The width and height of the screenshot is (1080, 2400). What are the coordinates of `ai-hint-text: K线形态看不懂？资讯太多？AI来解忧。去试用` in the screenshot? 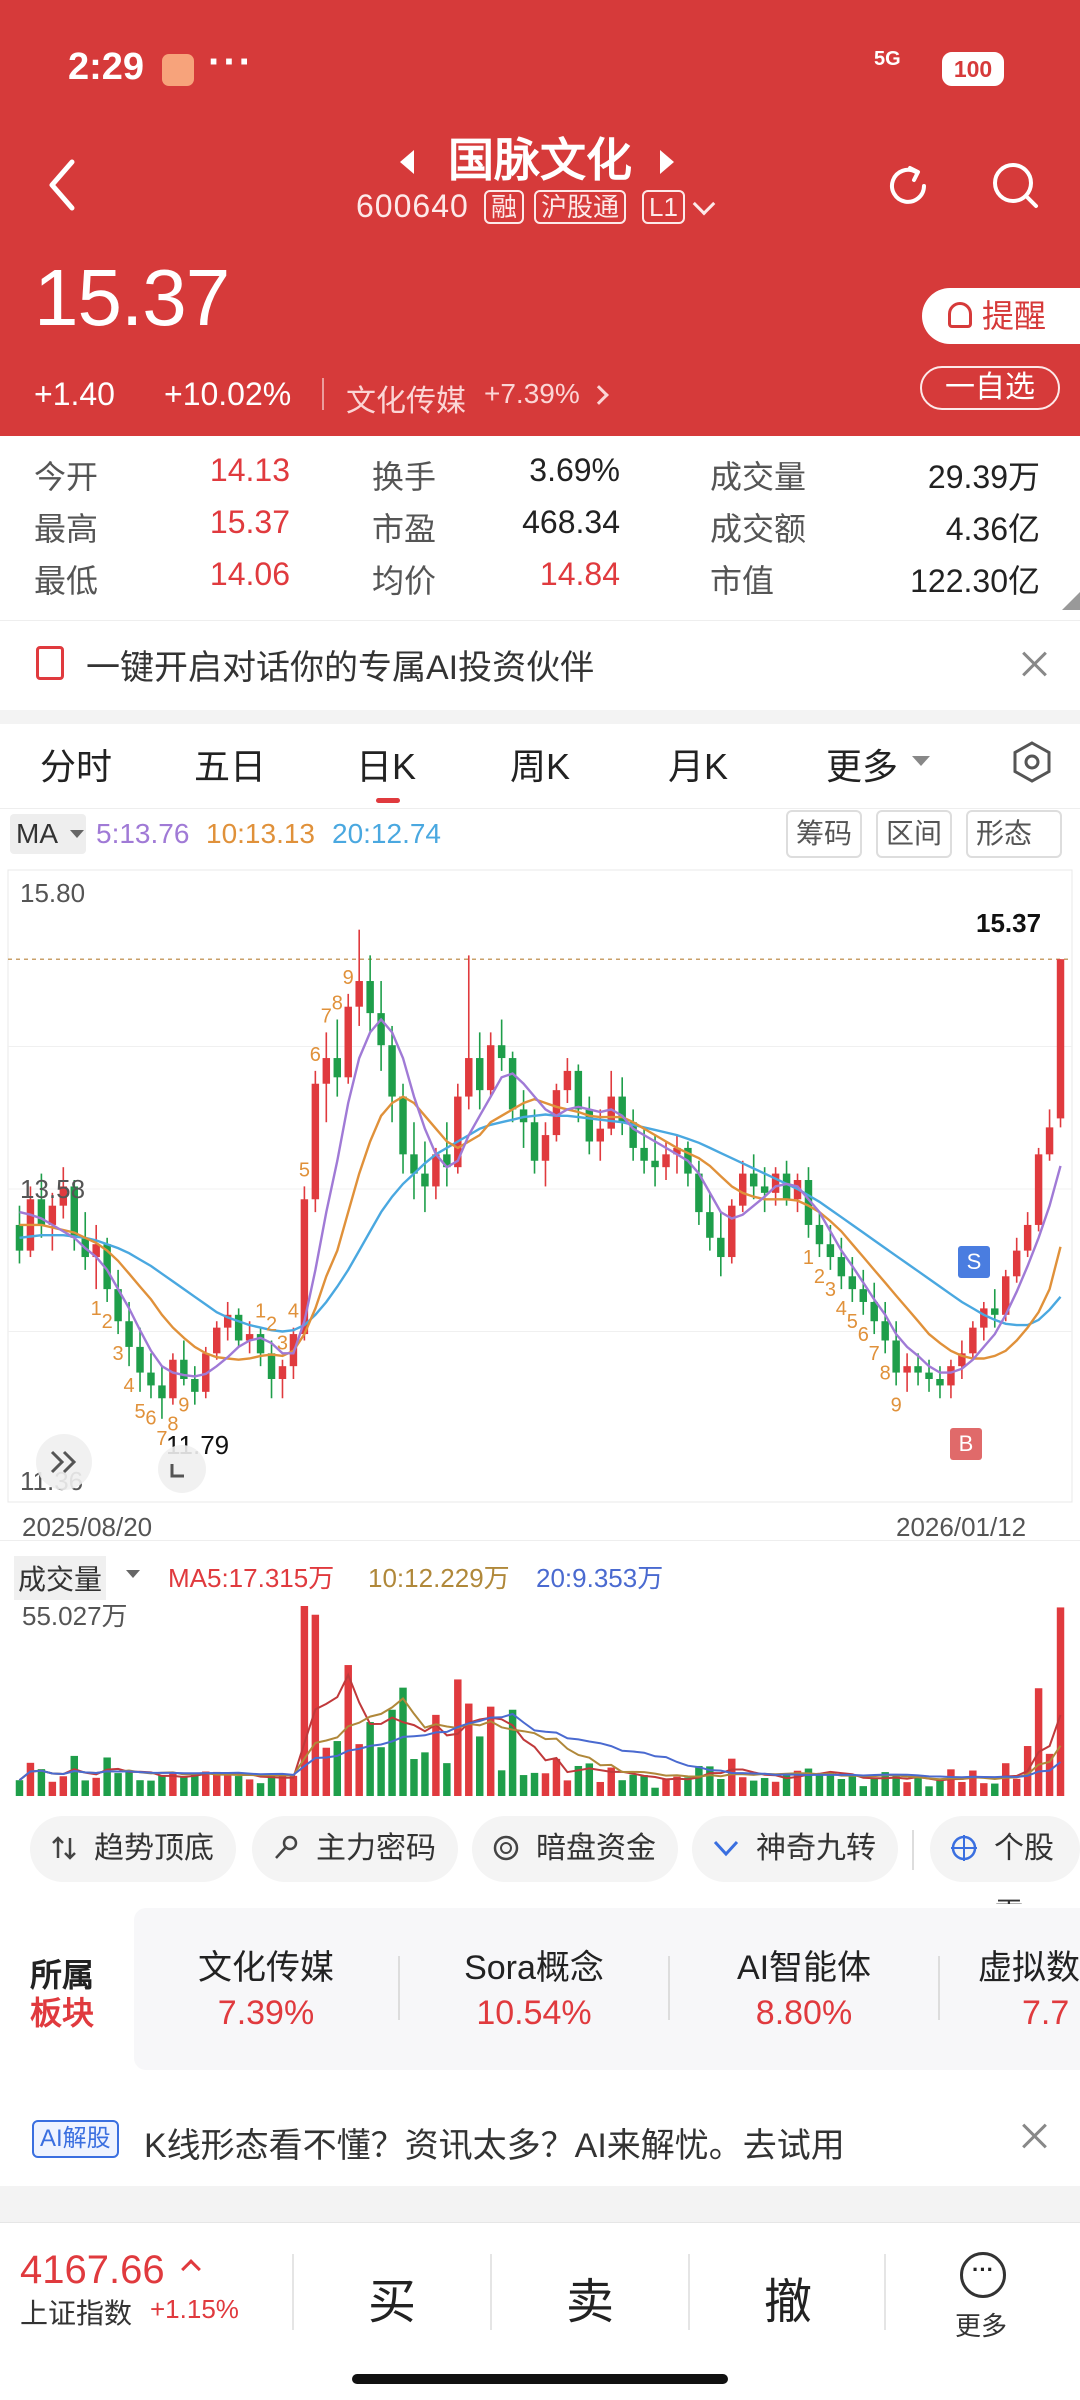 It's located at (494, 2146).